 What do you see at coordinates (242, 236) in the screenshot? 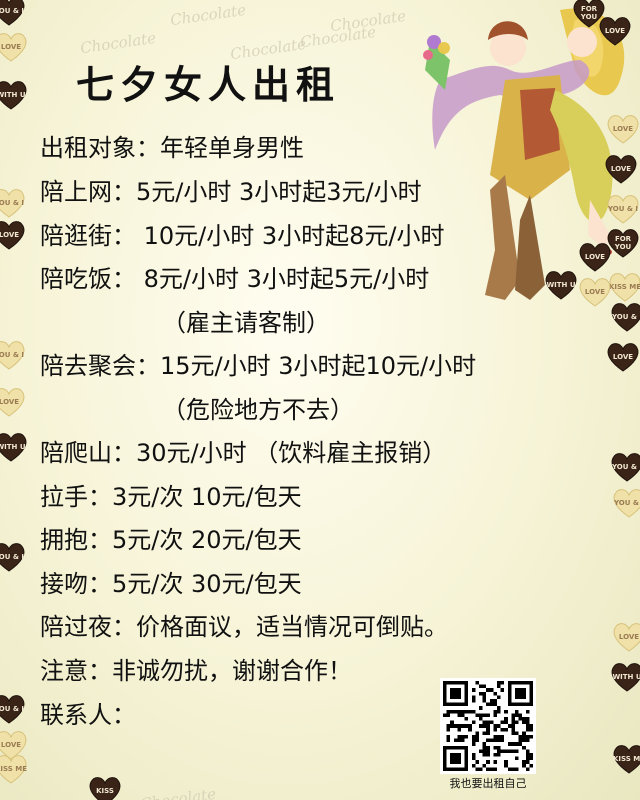
I see `info-line: 陪逛街： 10元/小时 3小时起8元/小时` at bounding box center [242, 236].